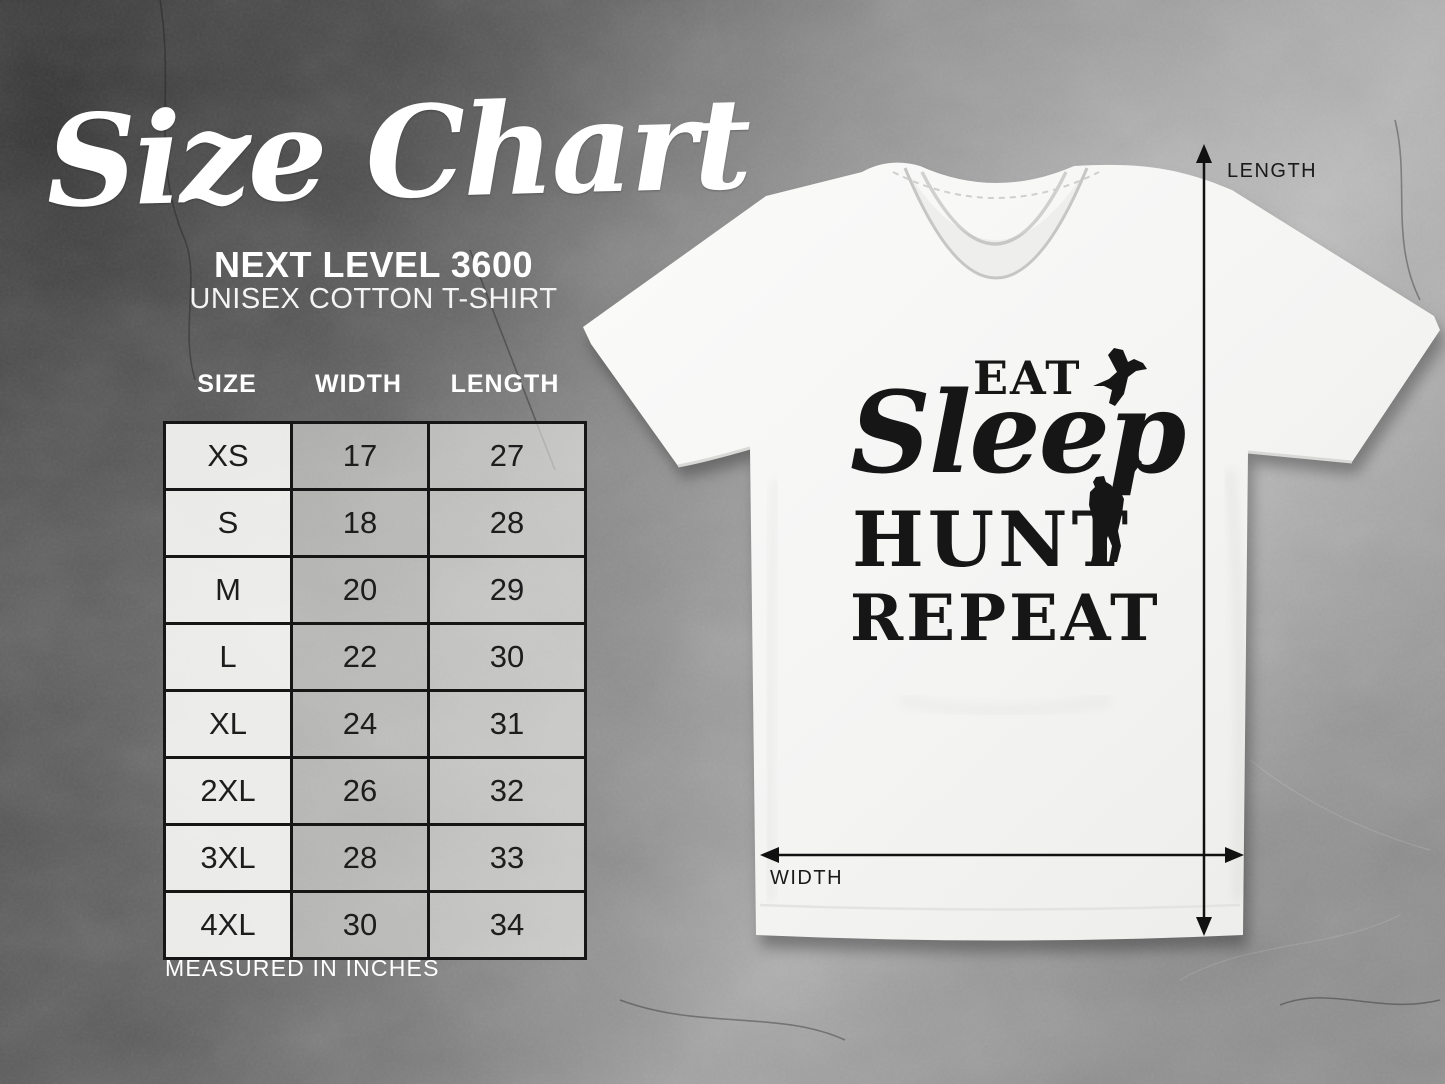  I want to click on table-row: XS 17 27, so click(375, 456).